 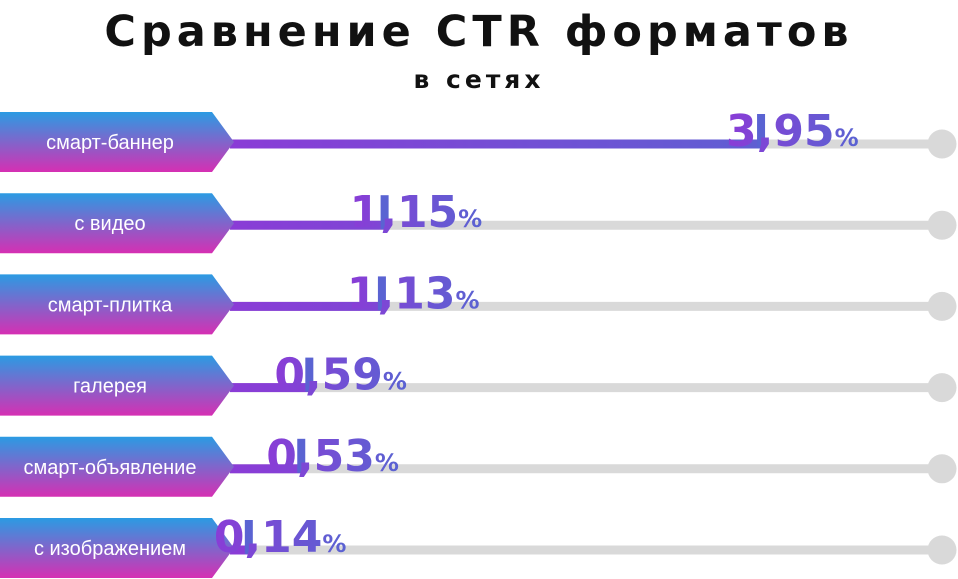 What do you see at coordinates (479, 32) in the screenshot?
I see `chart-title: Сравнение CTR форматов` at bounding box center [479, 32].